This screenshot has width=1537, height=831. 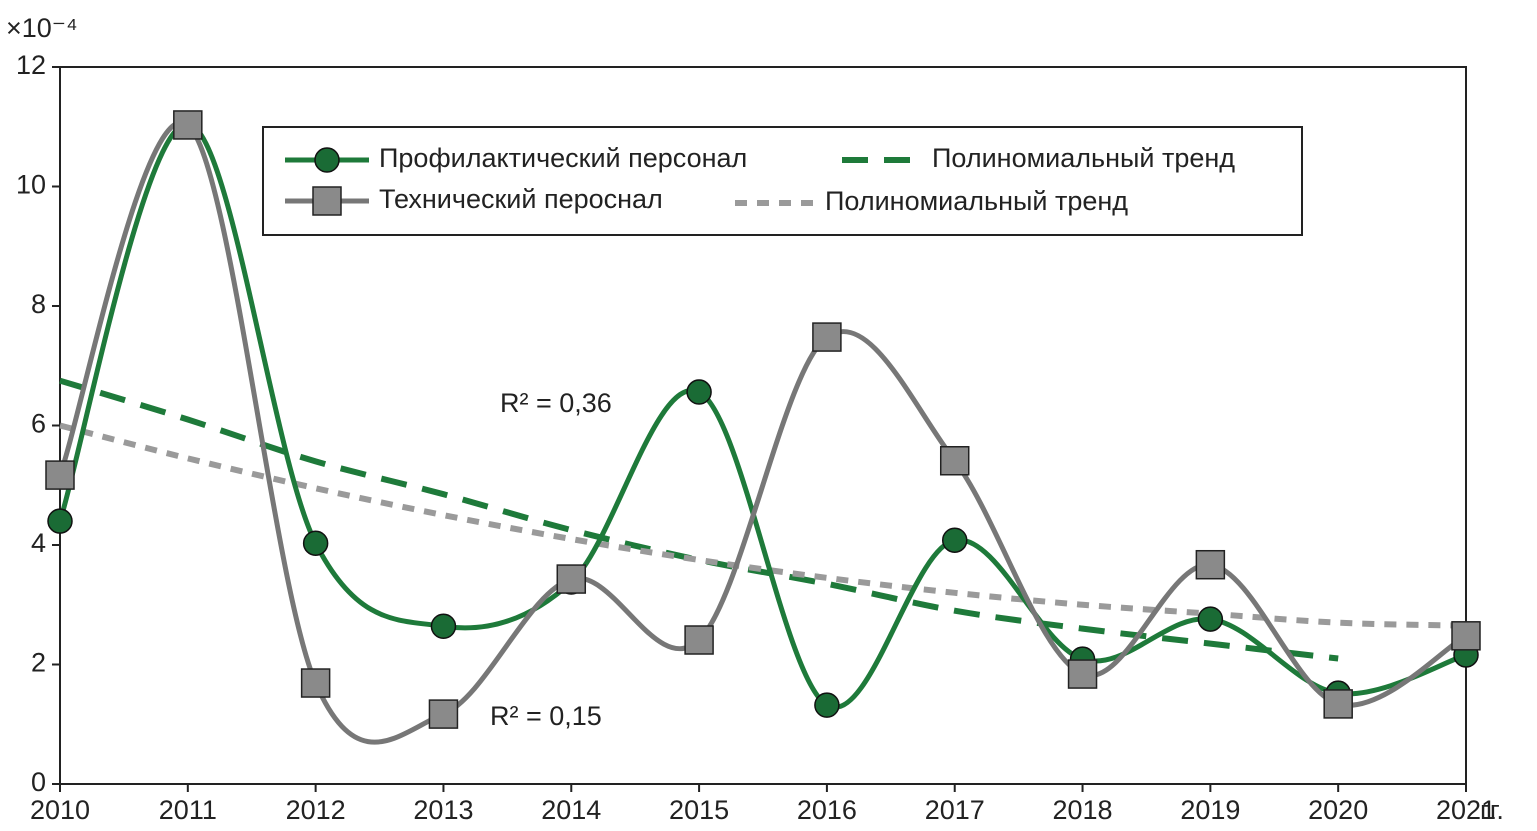 I want to click on x-tick-label: 2016, so click(x=827, y=810).